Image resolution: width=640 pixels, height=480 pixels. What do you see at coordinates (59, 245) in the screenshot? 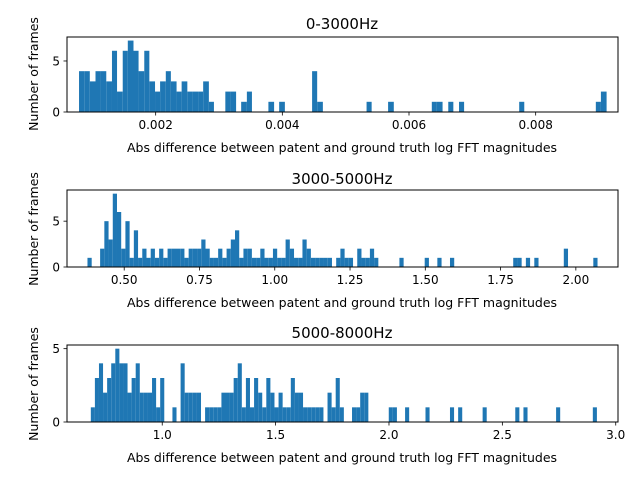
I see `y-ticks: 05` at bounding box center [59, 245].